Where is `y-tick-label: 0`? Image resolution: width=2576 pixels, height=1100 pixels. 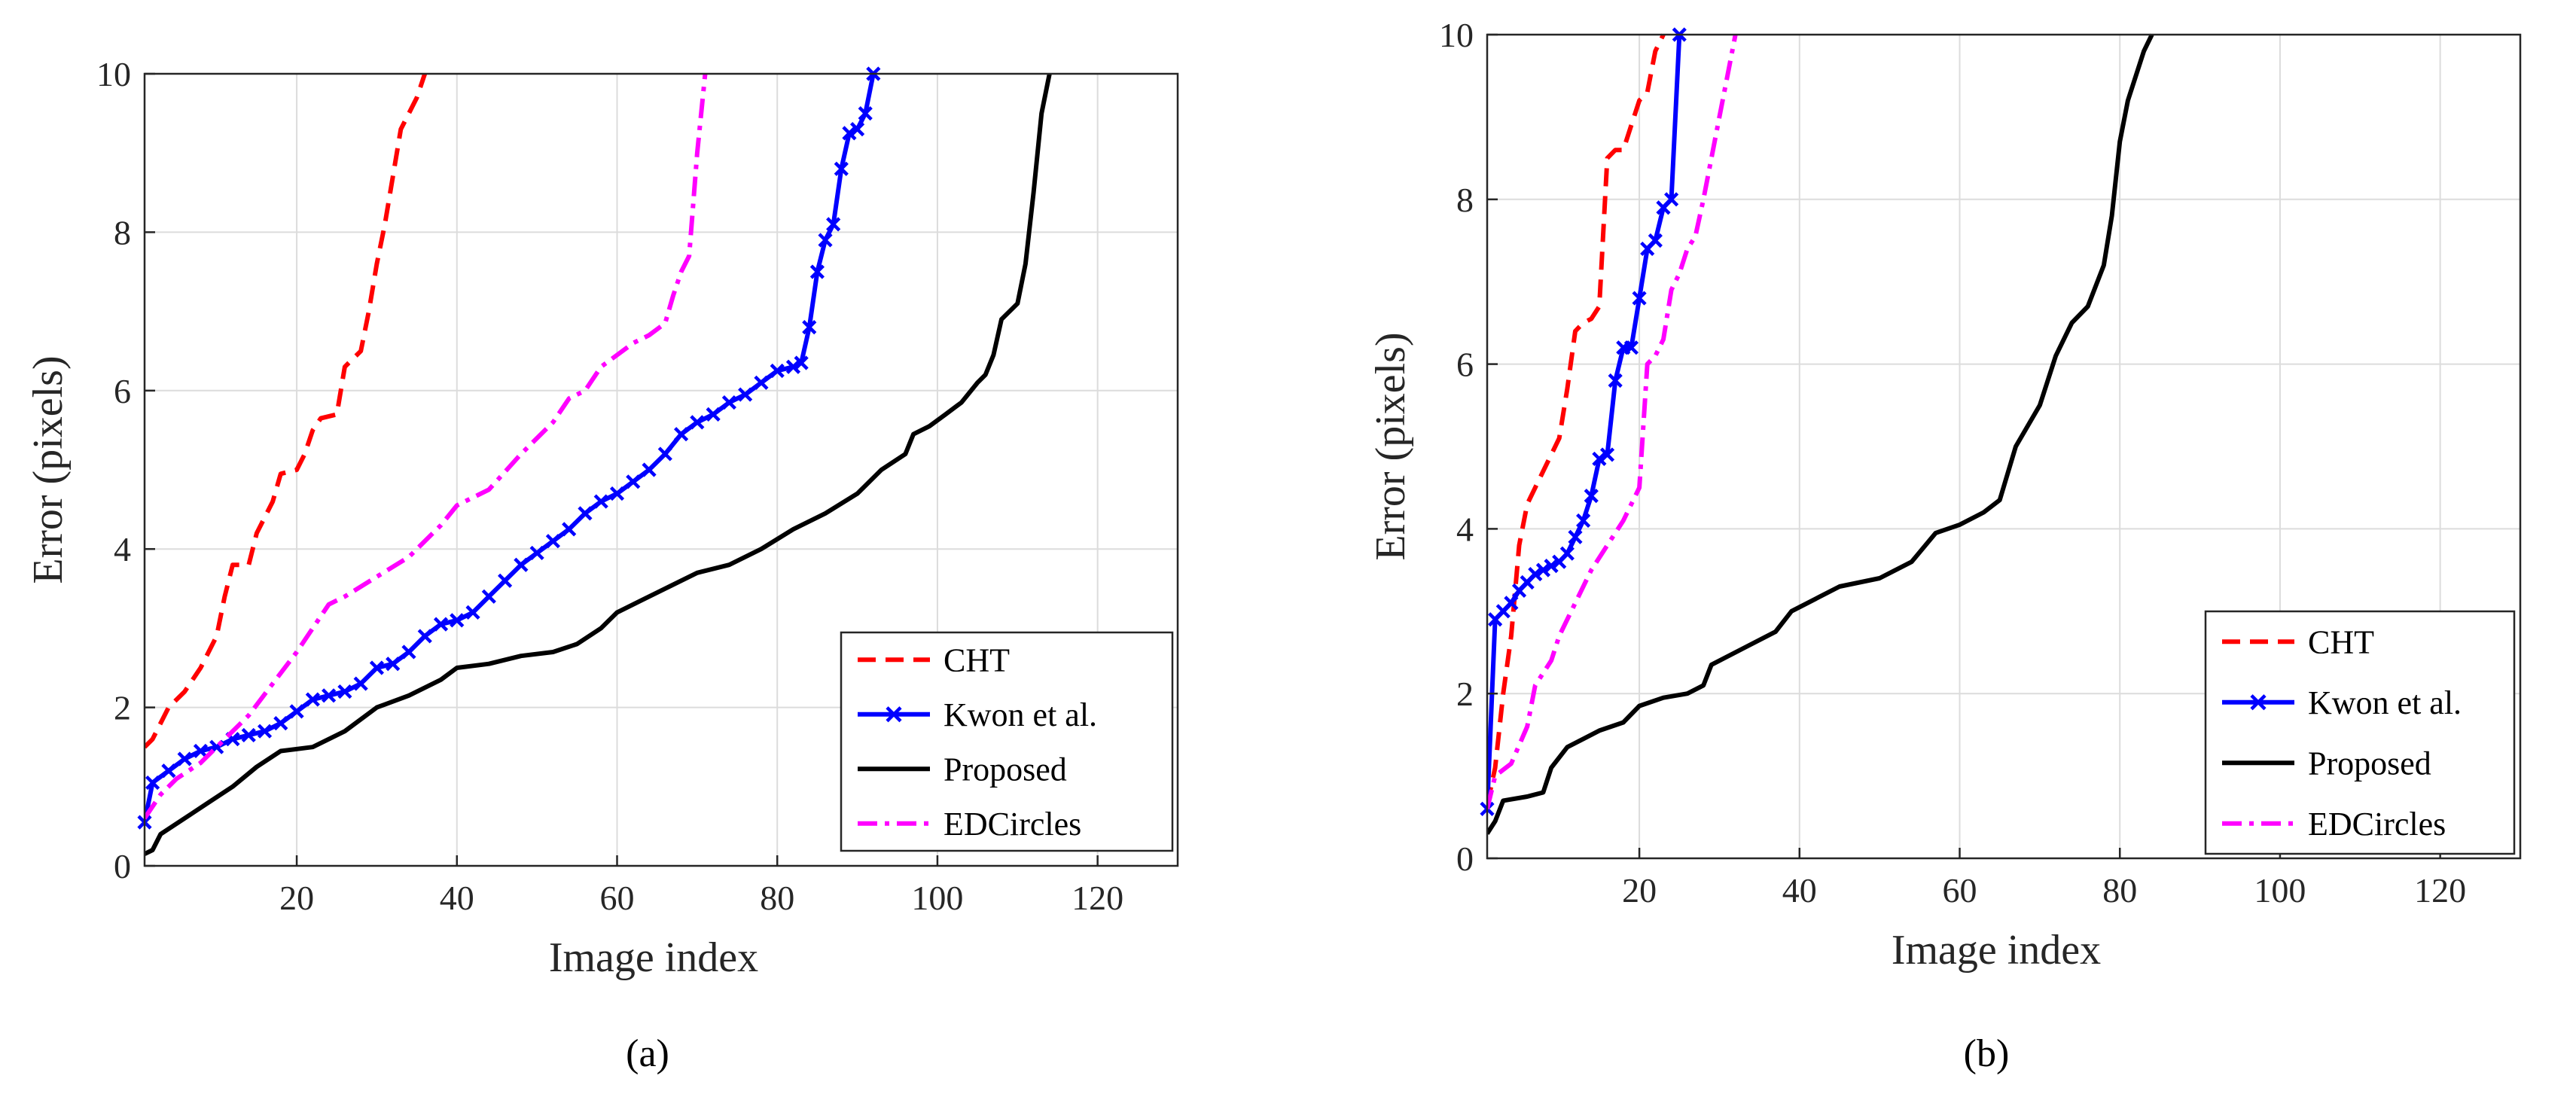 y-tick-label: 0 is located at coordinates (1465, 858).